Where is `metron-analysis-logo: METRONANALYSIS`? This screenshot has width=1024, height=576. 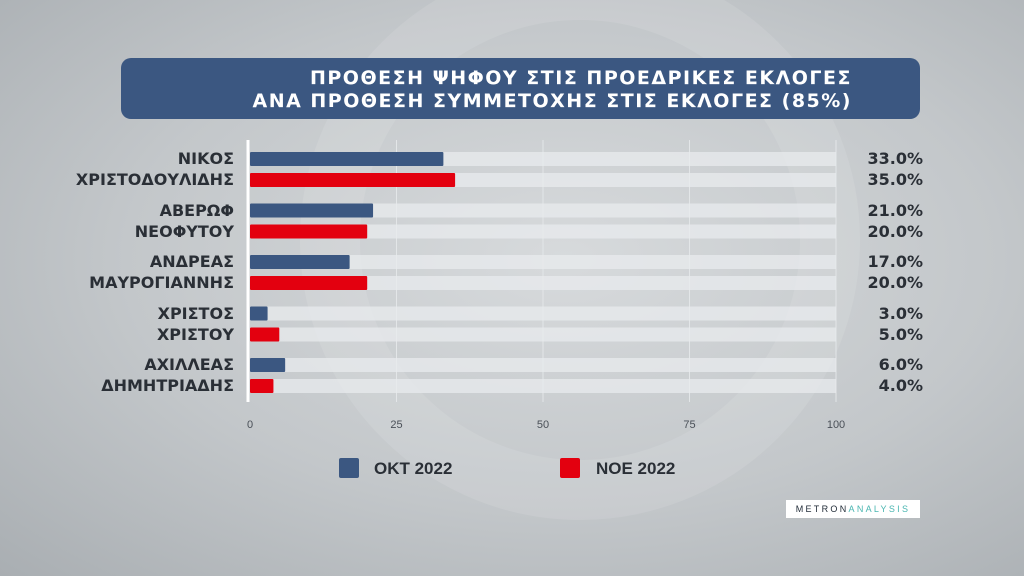
metron-analysis-logo: METRONANALYSIS is located at coordinates (853, 509).